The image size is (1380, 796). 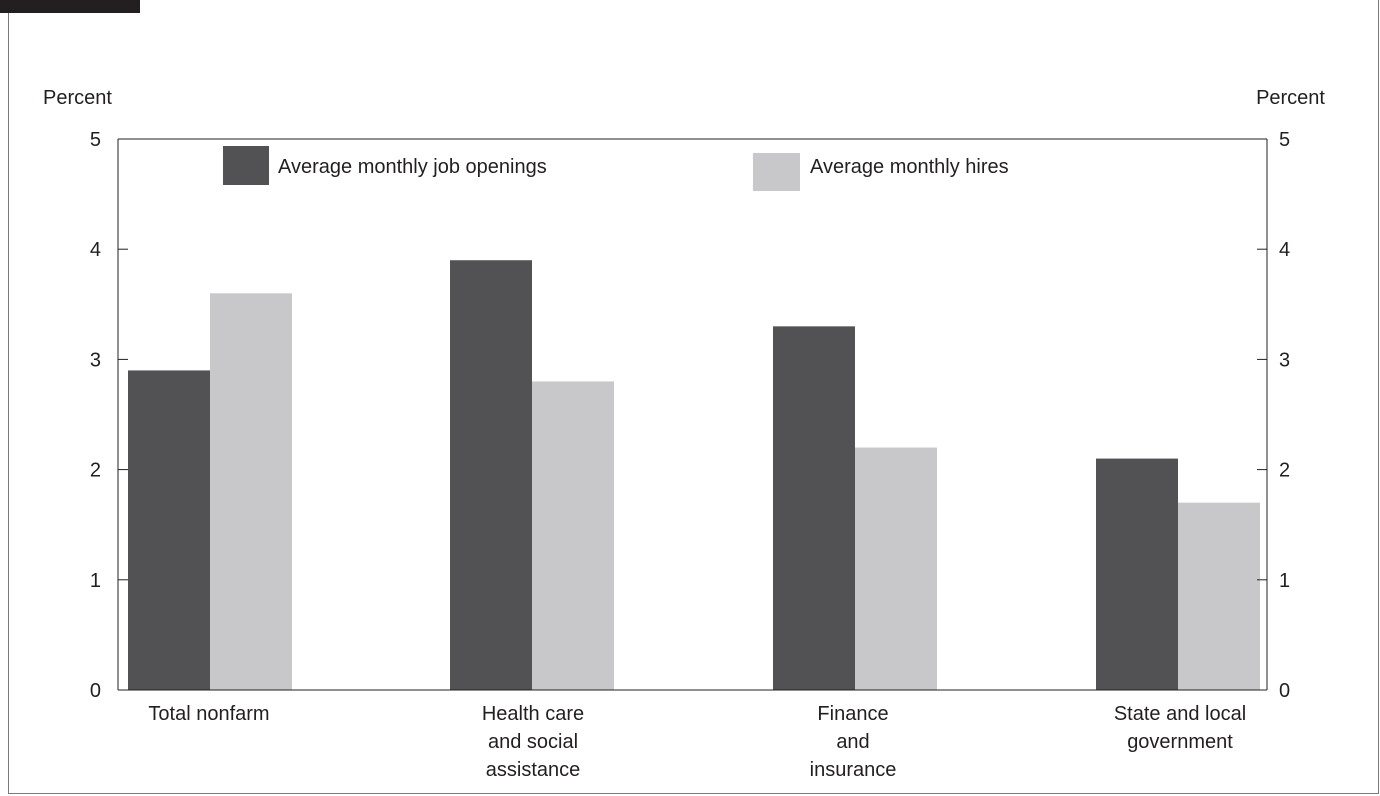 What do you see at coordinates (208, 714) in the screenshot?
I see `category-label-0-line-0: Total nonfarm` at bounding box center [208, 714].